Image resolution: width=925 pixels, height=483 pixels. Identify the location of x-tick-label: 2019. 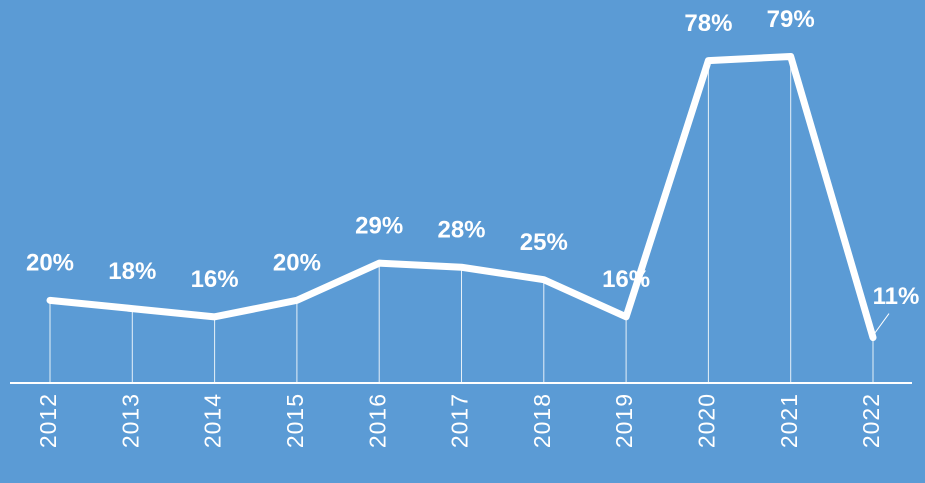
(624, 420).